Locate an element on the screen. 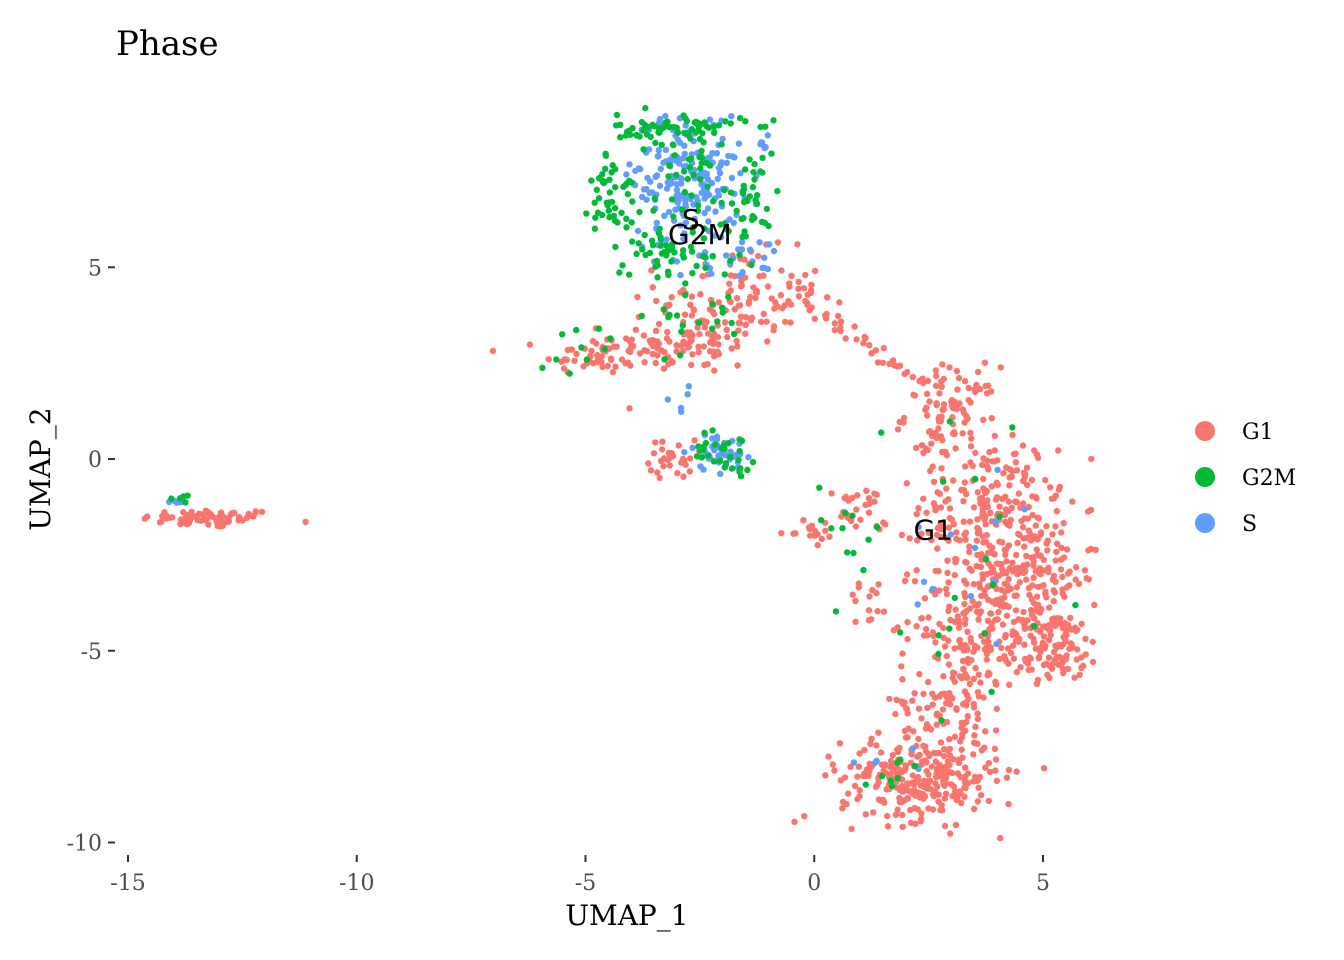 This screenshot has width=1344, height=960. cluster-label: S is located at coordinates (691, 219).